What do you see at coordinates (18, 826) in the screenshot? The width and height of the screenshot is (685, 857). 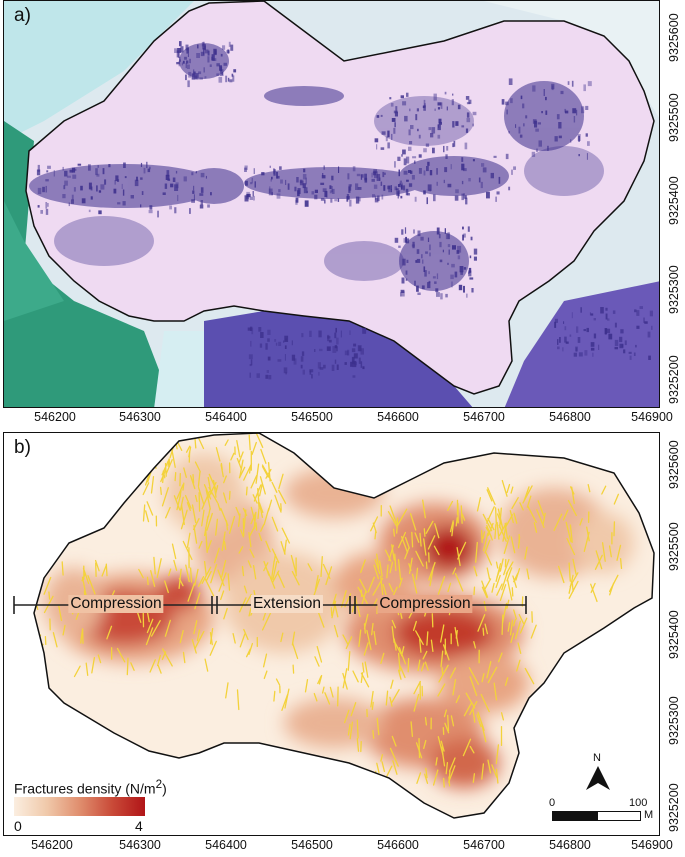 I see `legend-min: 0` at bounding box center [18, 826].